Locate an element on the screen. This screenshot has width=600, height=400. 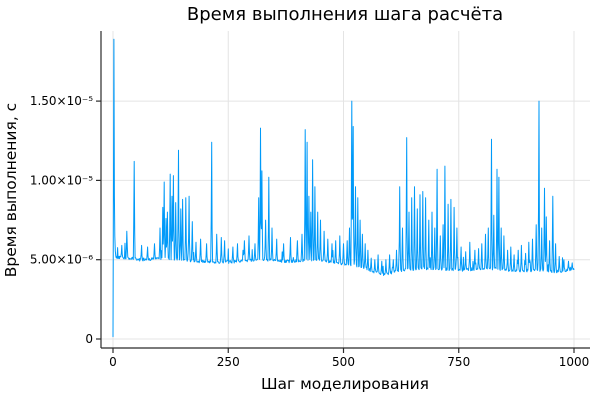
x-tick-label: 250 is located at coordinates (228, 362).